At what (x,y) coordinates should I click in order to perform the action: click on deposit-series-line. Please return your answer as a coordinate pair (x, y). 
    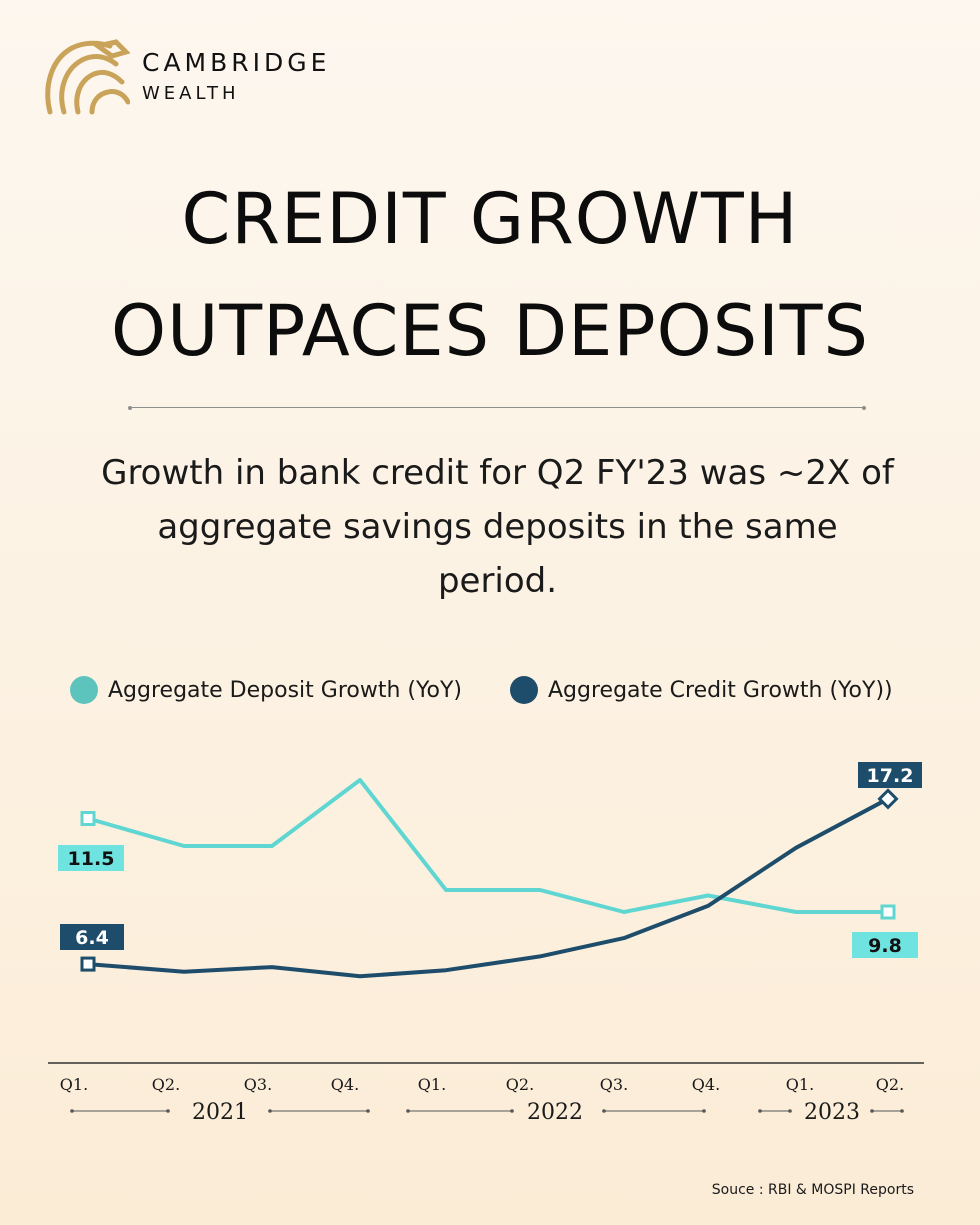
    Looking at the image, I should click on (488, 846).